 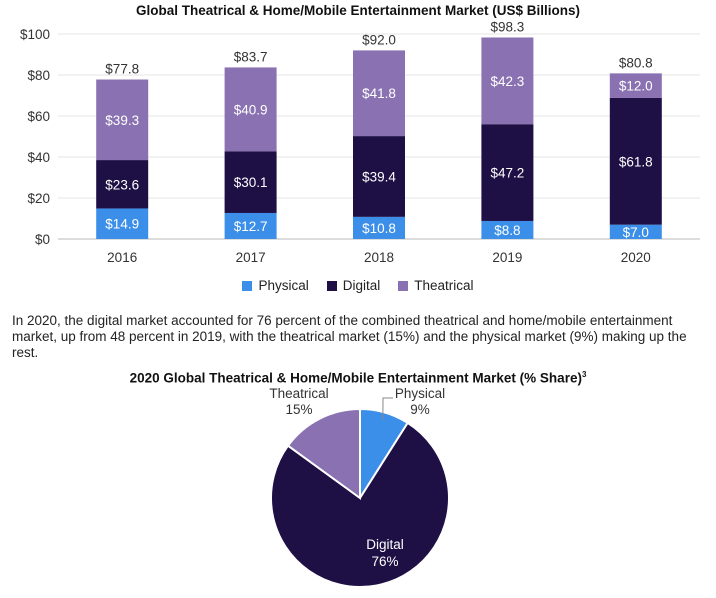 What do you see at coordinates (323, 453) in the screenshot?
I see `pie-slice-theatrical` at bounding box center [323, 453].